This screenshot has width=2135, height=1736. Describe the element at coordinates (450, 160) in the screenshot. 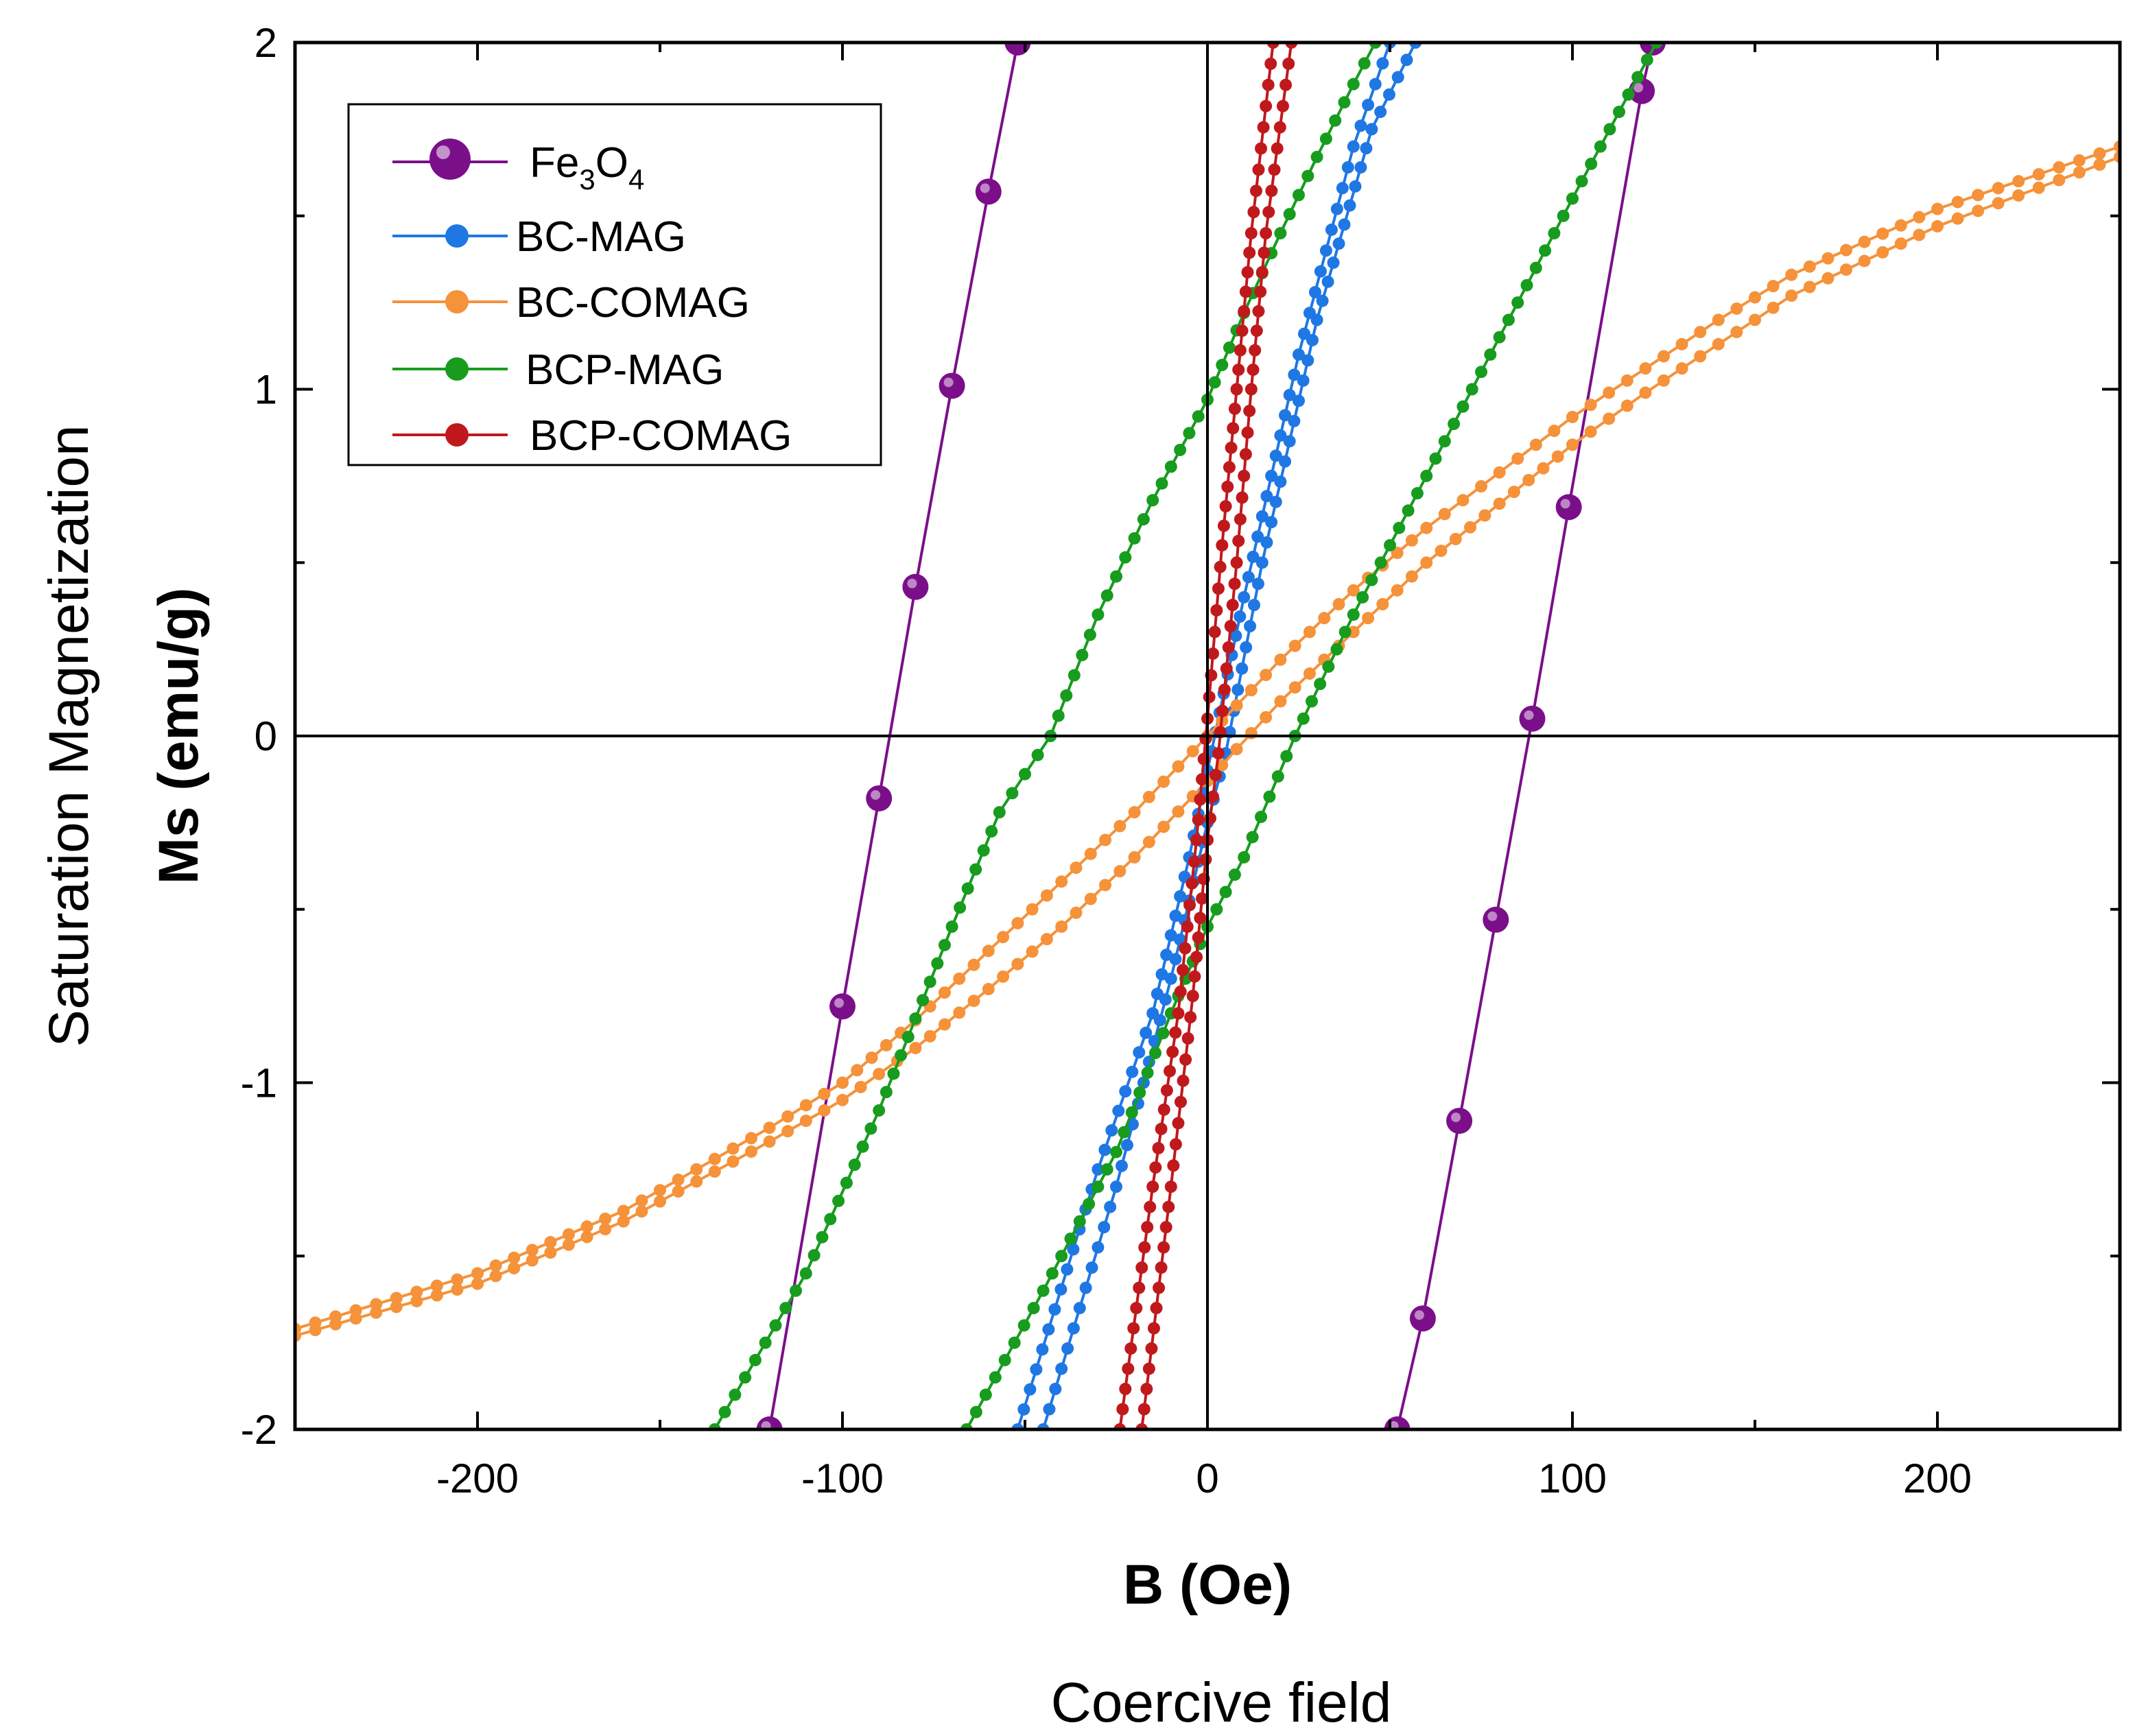

I see `legend-marker-fe3o4` at that location.